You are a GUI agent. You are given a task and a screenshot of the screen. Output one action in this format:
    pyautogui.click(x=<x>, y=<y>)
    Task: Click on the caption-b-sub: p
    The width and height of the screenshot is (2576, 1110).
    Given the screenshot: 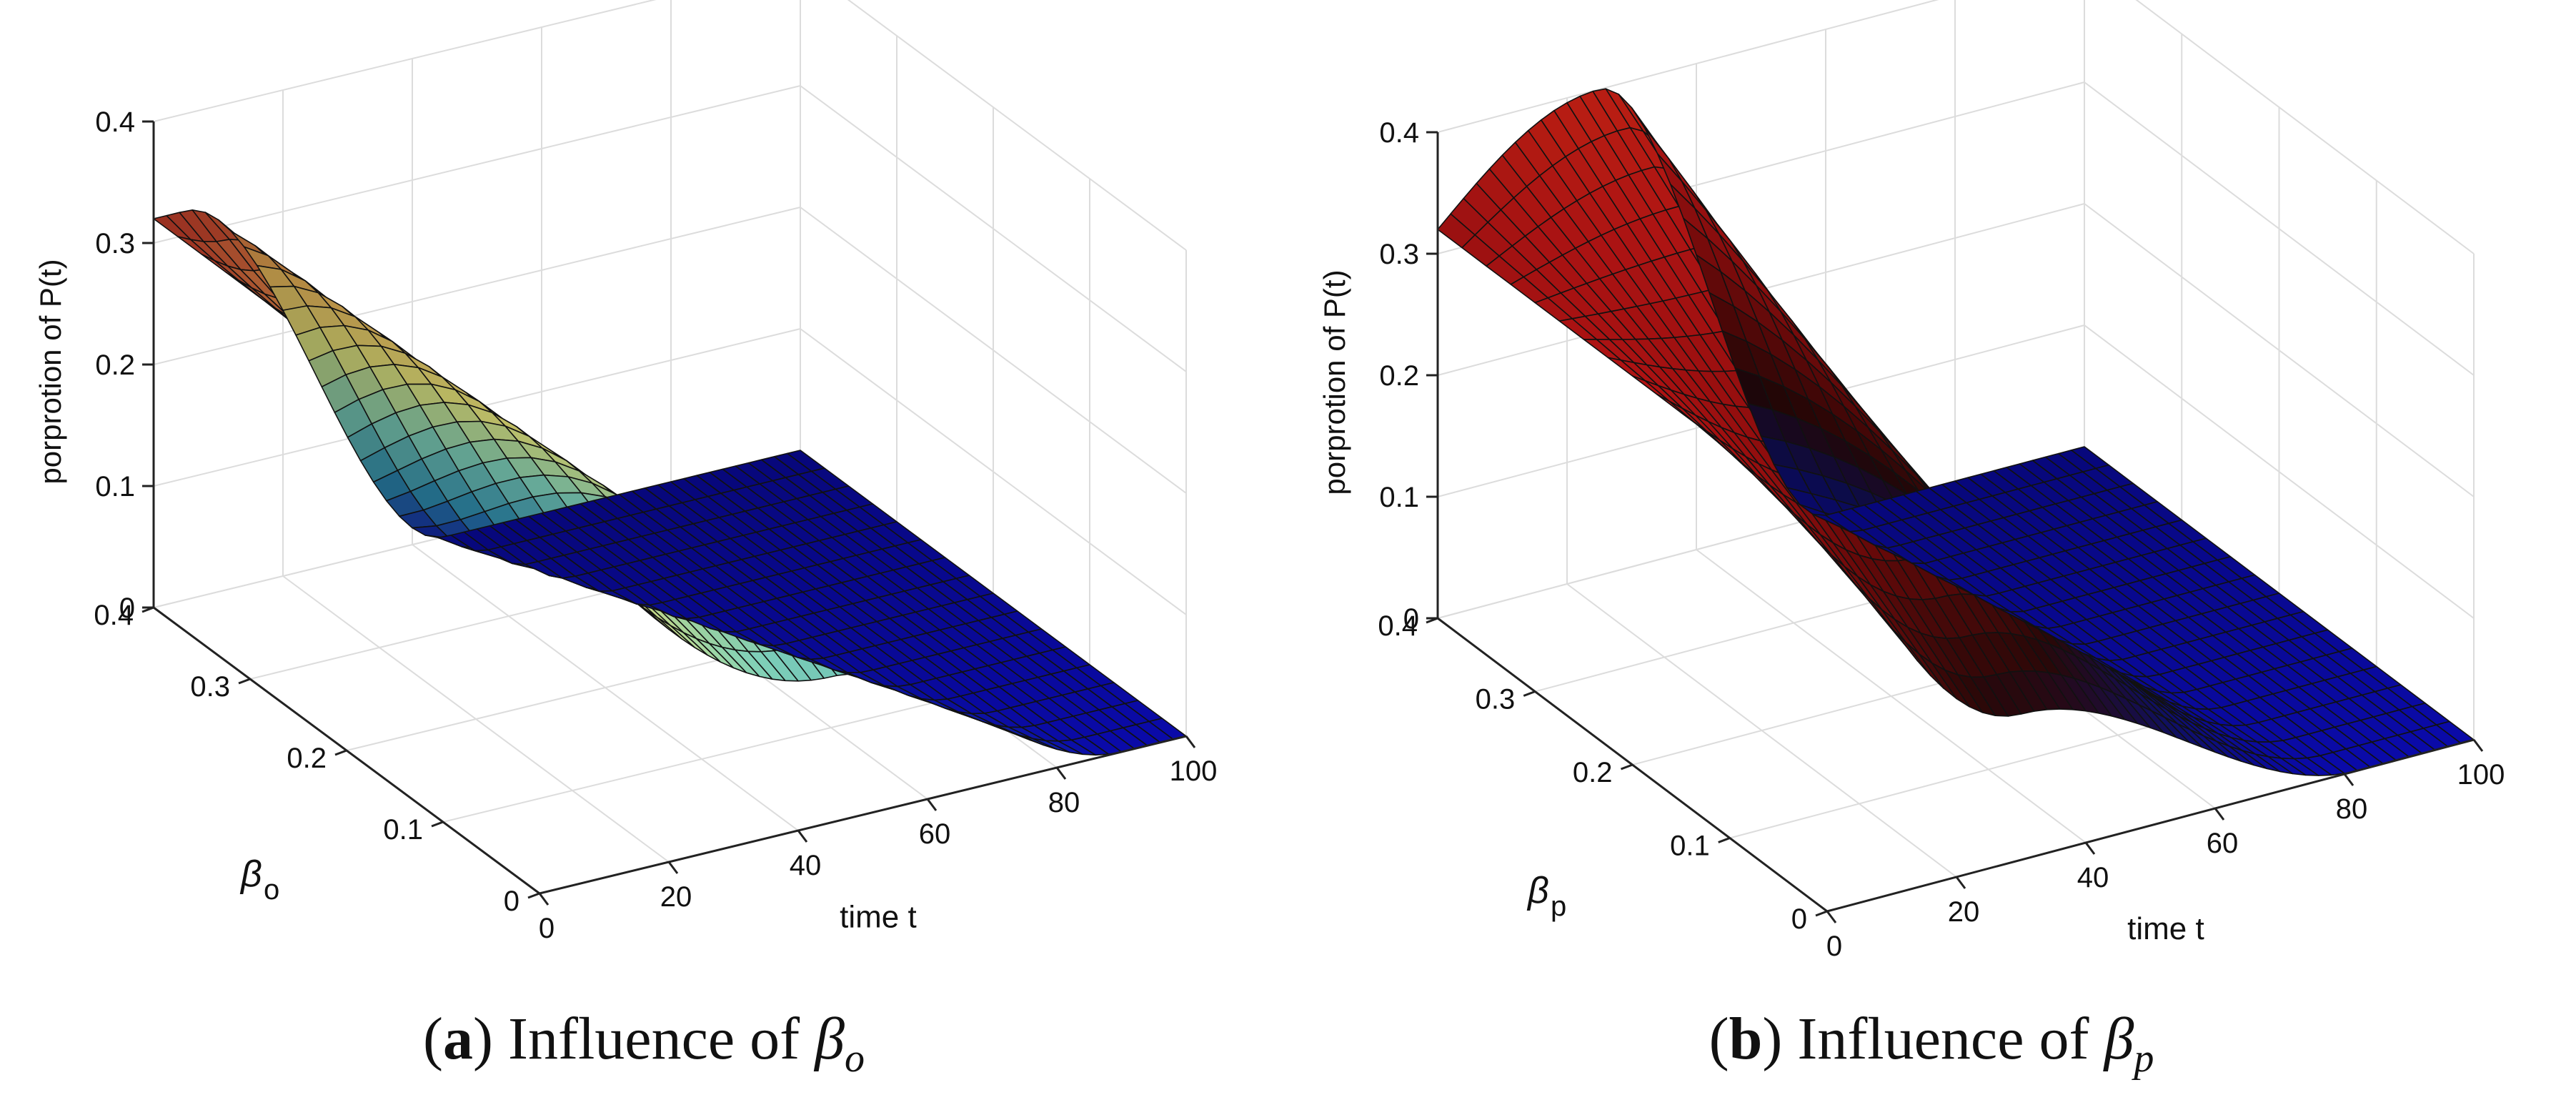 What is the action you would take?
    pyautogui.click(x=2144, y=1058)
    